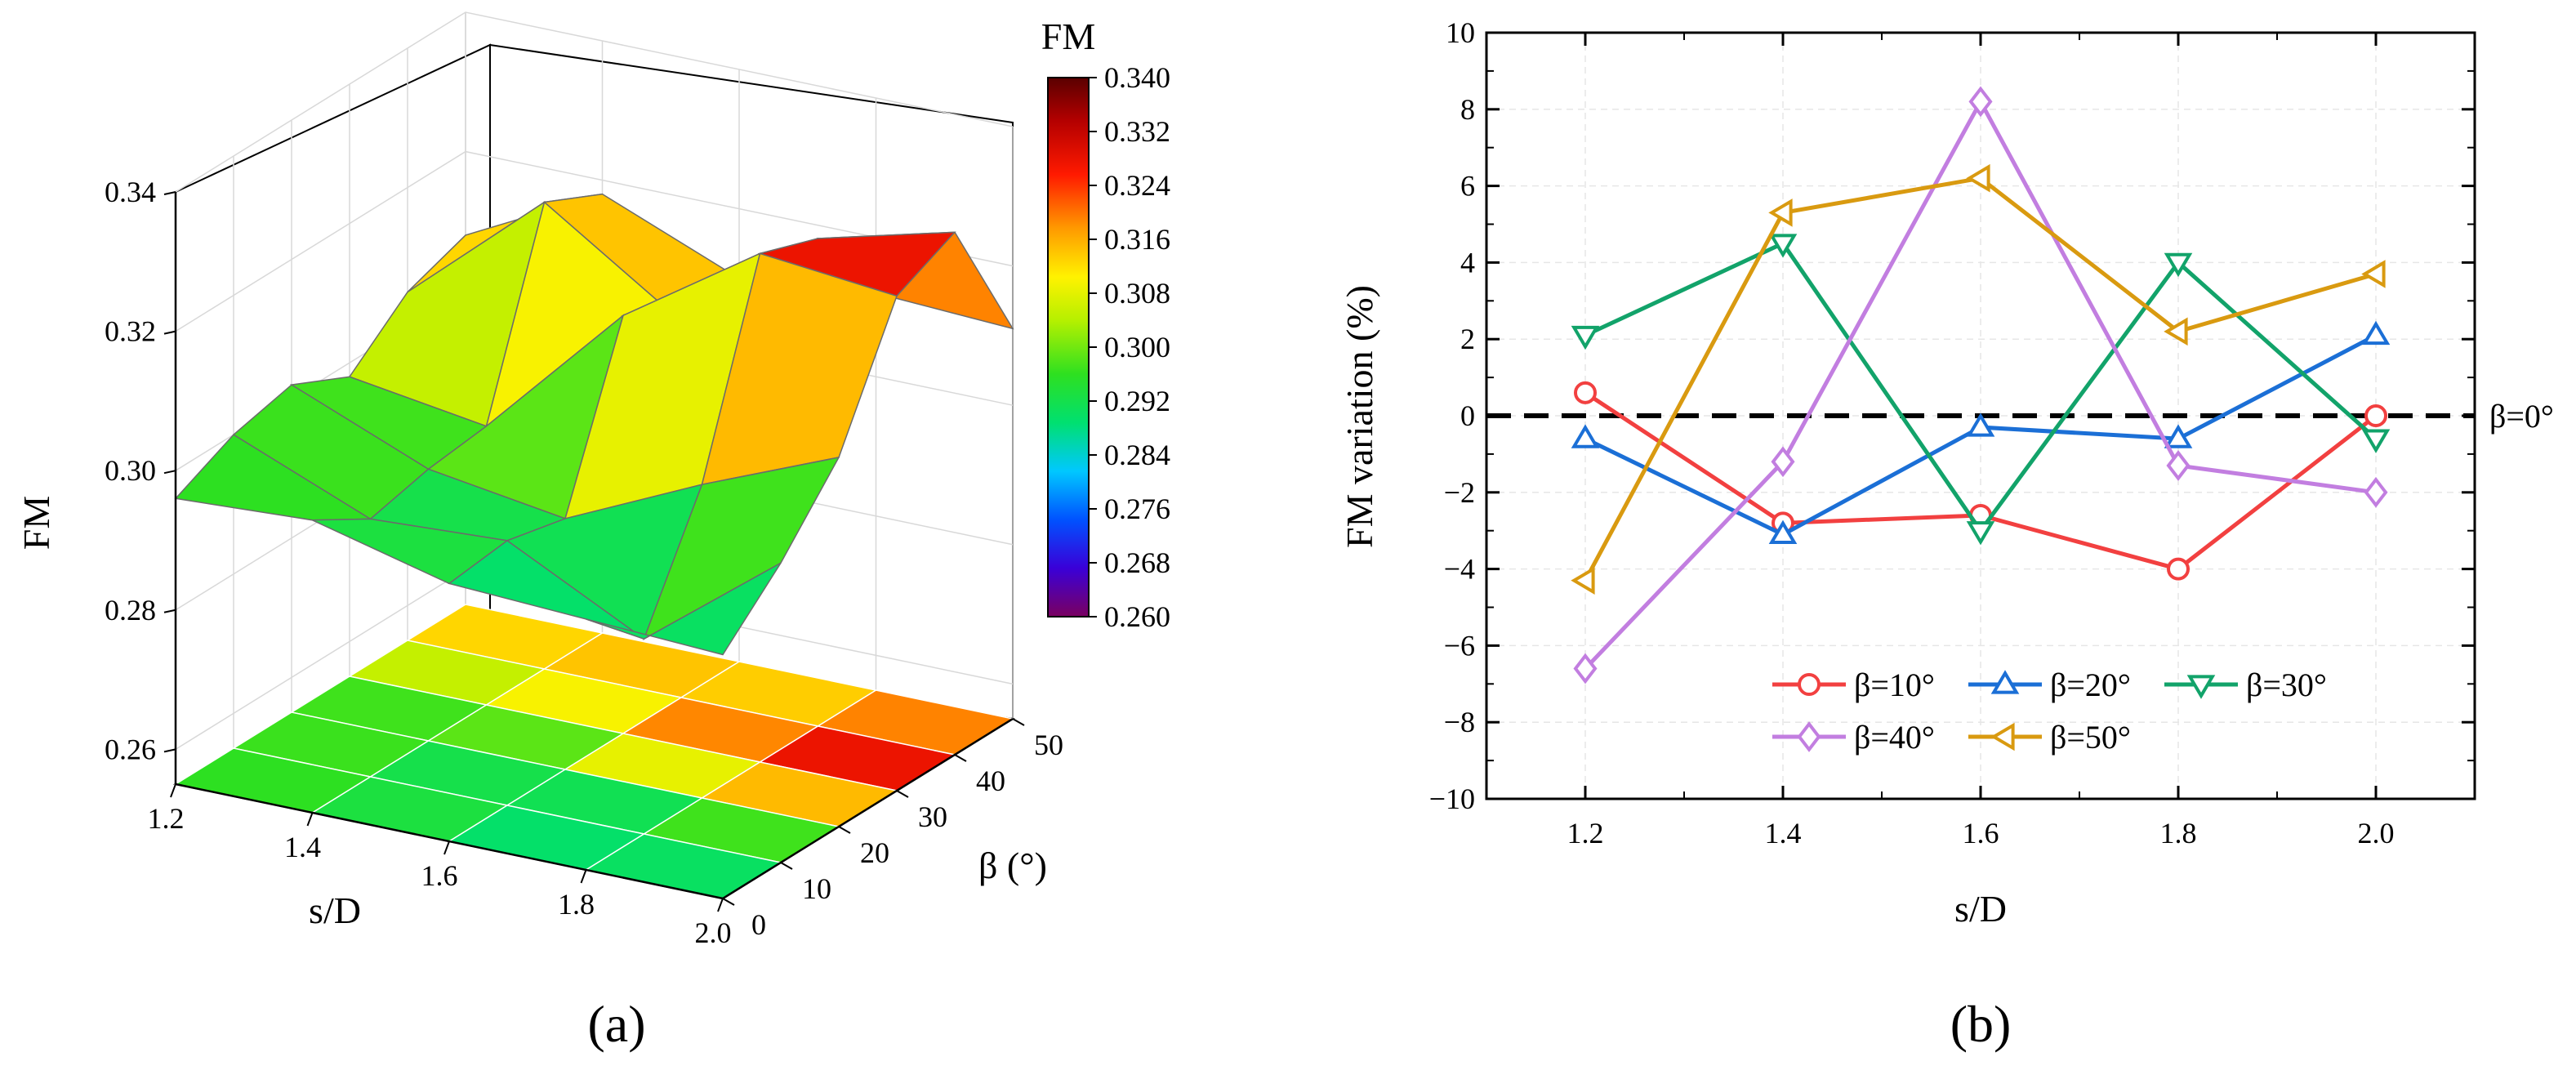 The width and height of the screenshot is (2576, 1079). Describe the element at coordinates (1137, 509) in the screenshot. I see `colorbar-tick-label: 0.276` at that location.